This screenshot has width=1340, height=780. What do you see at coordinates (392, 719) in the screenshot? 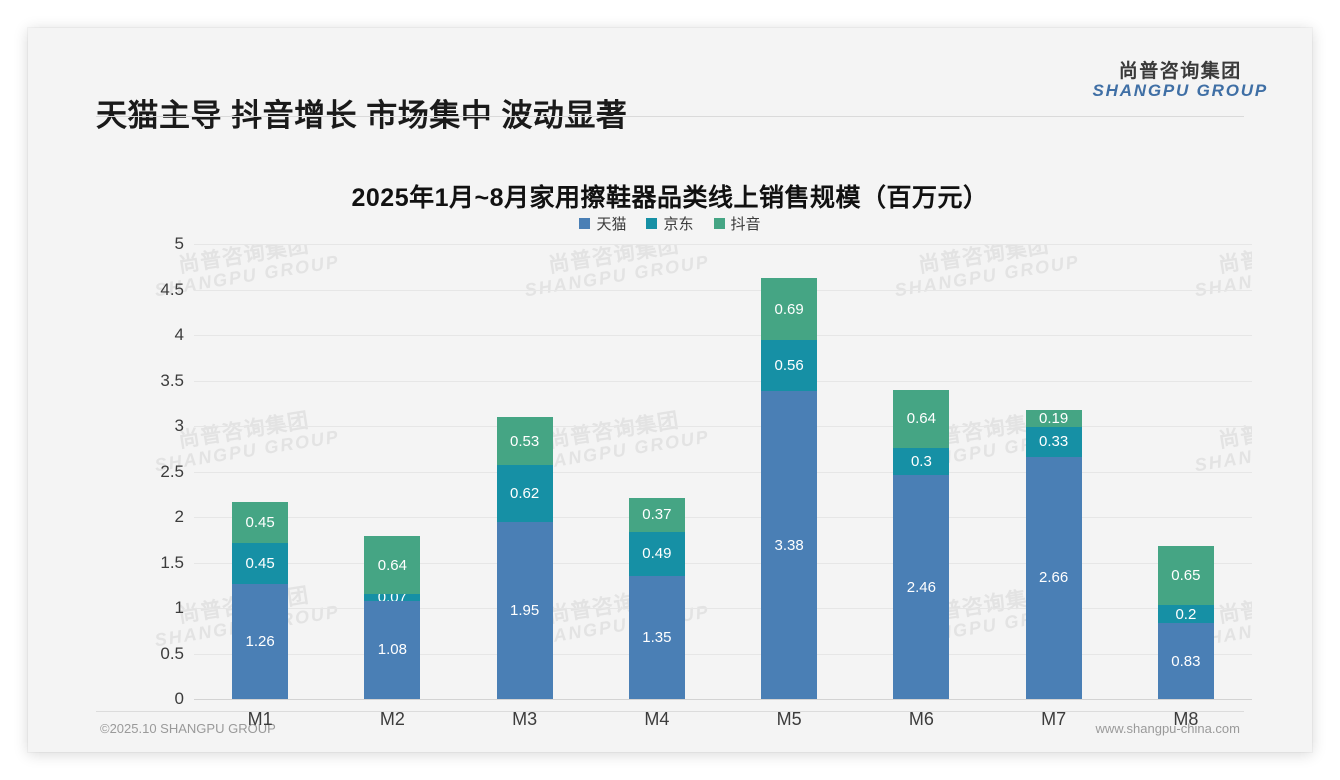
I see `x-axis-tick-label: M2` at bounding box center [392, 719].